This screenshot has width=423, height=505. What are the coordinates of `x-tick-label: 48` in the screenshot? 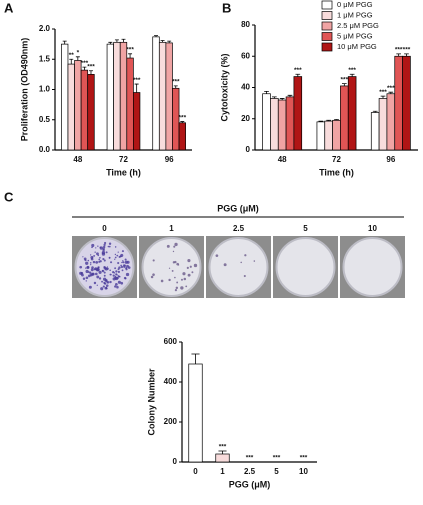 It's located at (282, 159).